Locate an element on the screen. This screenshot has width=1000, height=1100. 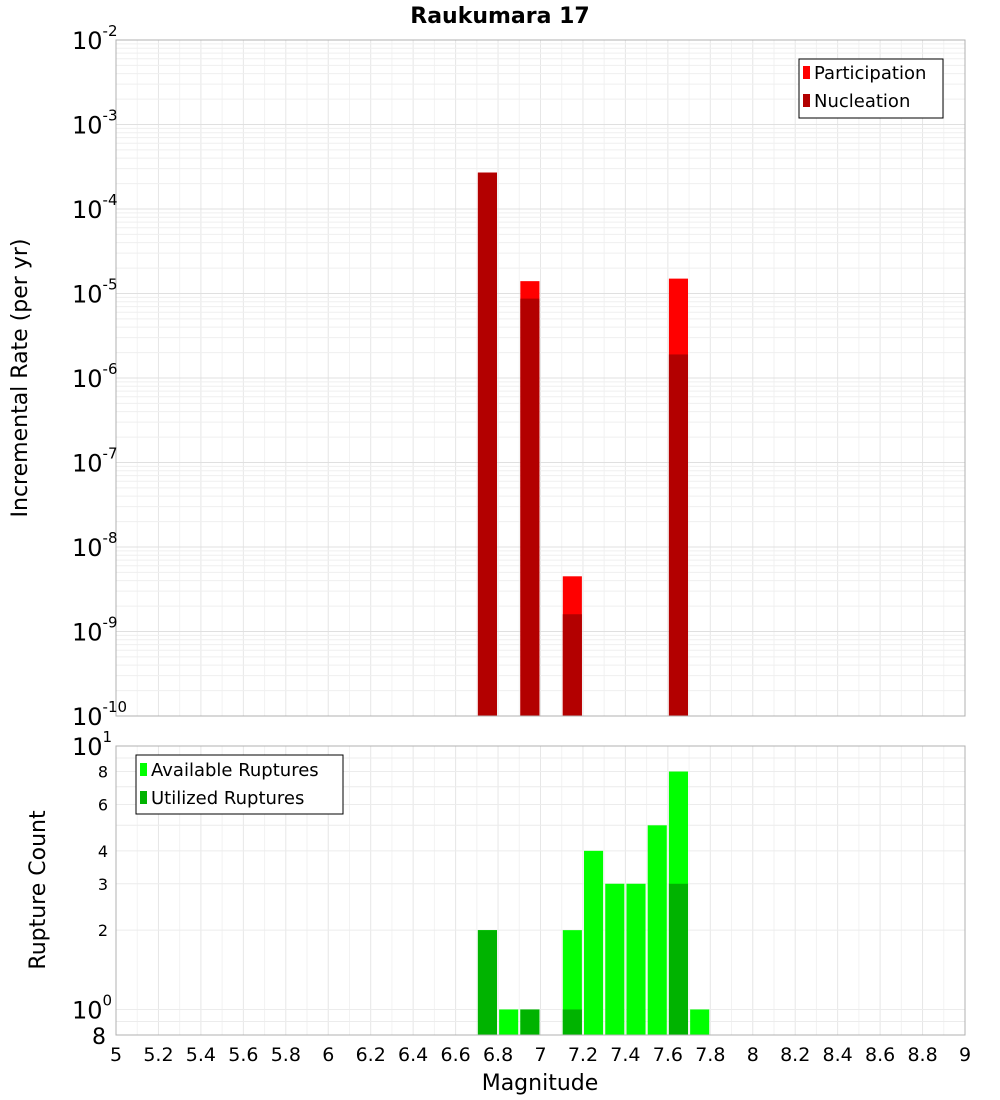
x-tick-label: 8 is located at coordinates (753, 1055).